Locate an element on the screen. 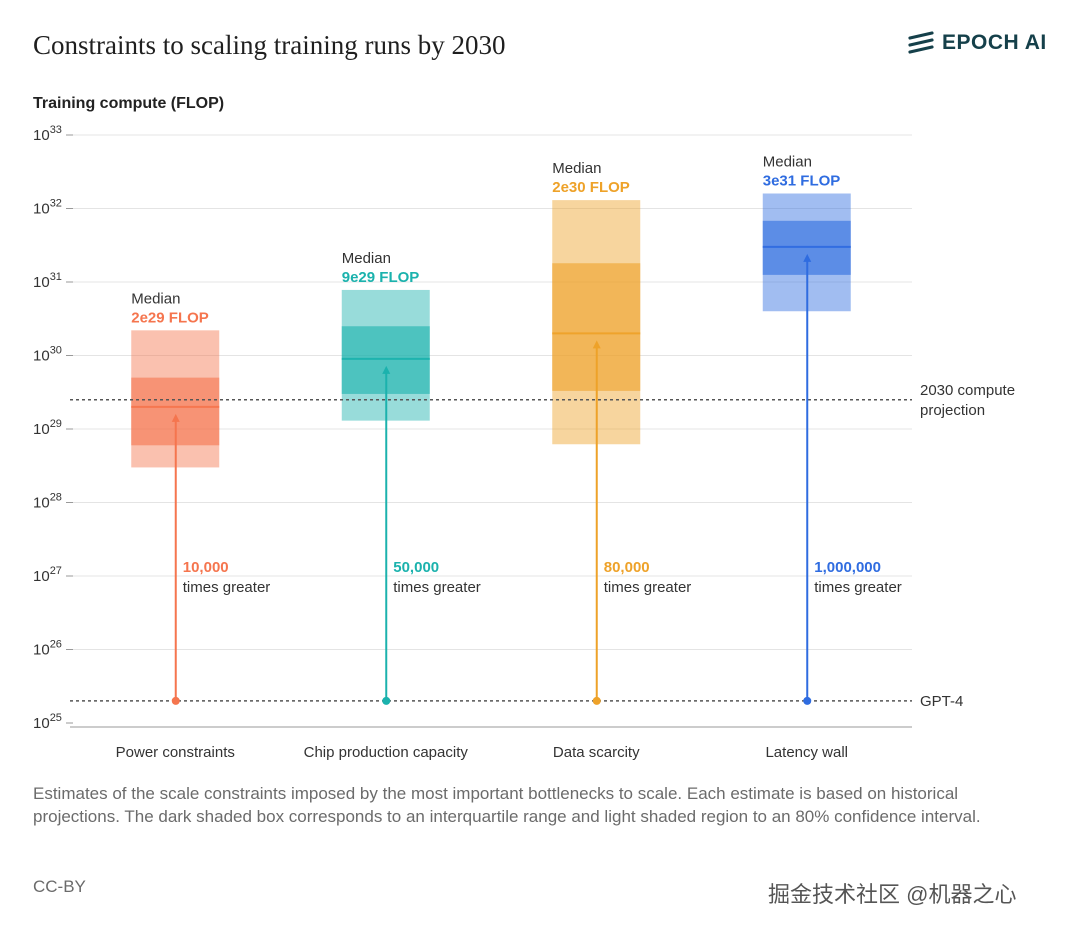 This screenshot has height=933, width=1080. y-tick-label: 1030 is located at coordinates (47, 355).